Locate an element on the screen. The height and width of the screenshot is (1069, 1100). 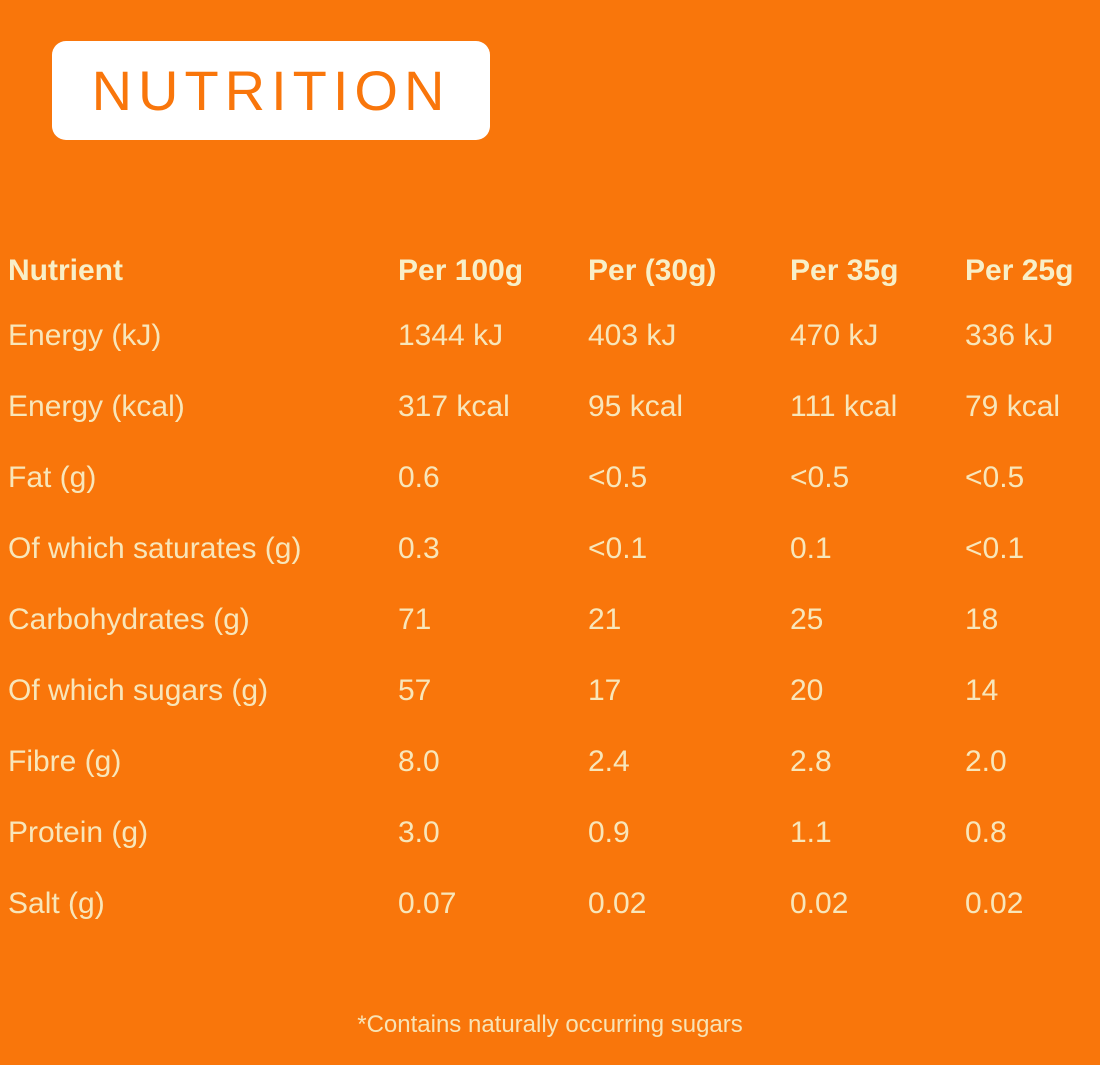
nutrition-title-box: NUTRITION is located at coordinates (271, 90).